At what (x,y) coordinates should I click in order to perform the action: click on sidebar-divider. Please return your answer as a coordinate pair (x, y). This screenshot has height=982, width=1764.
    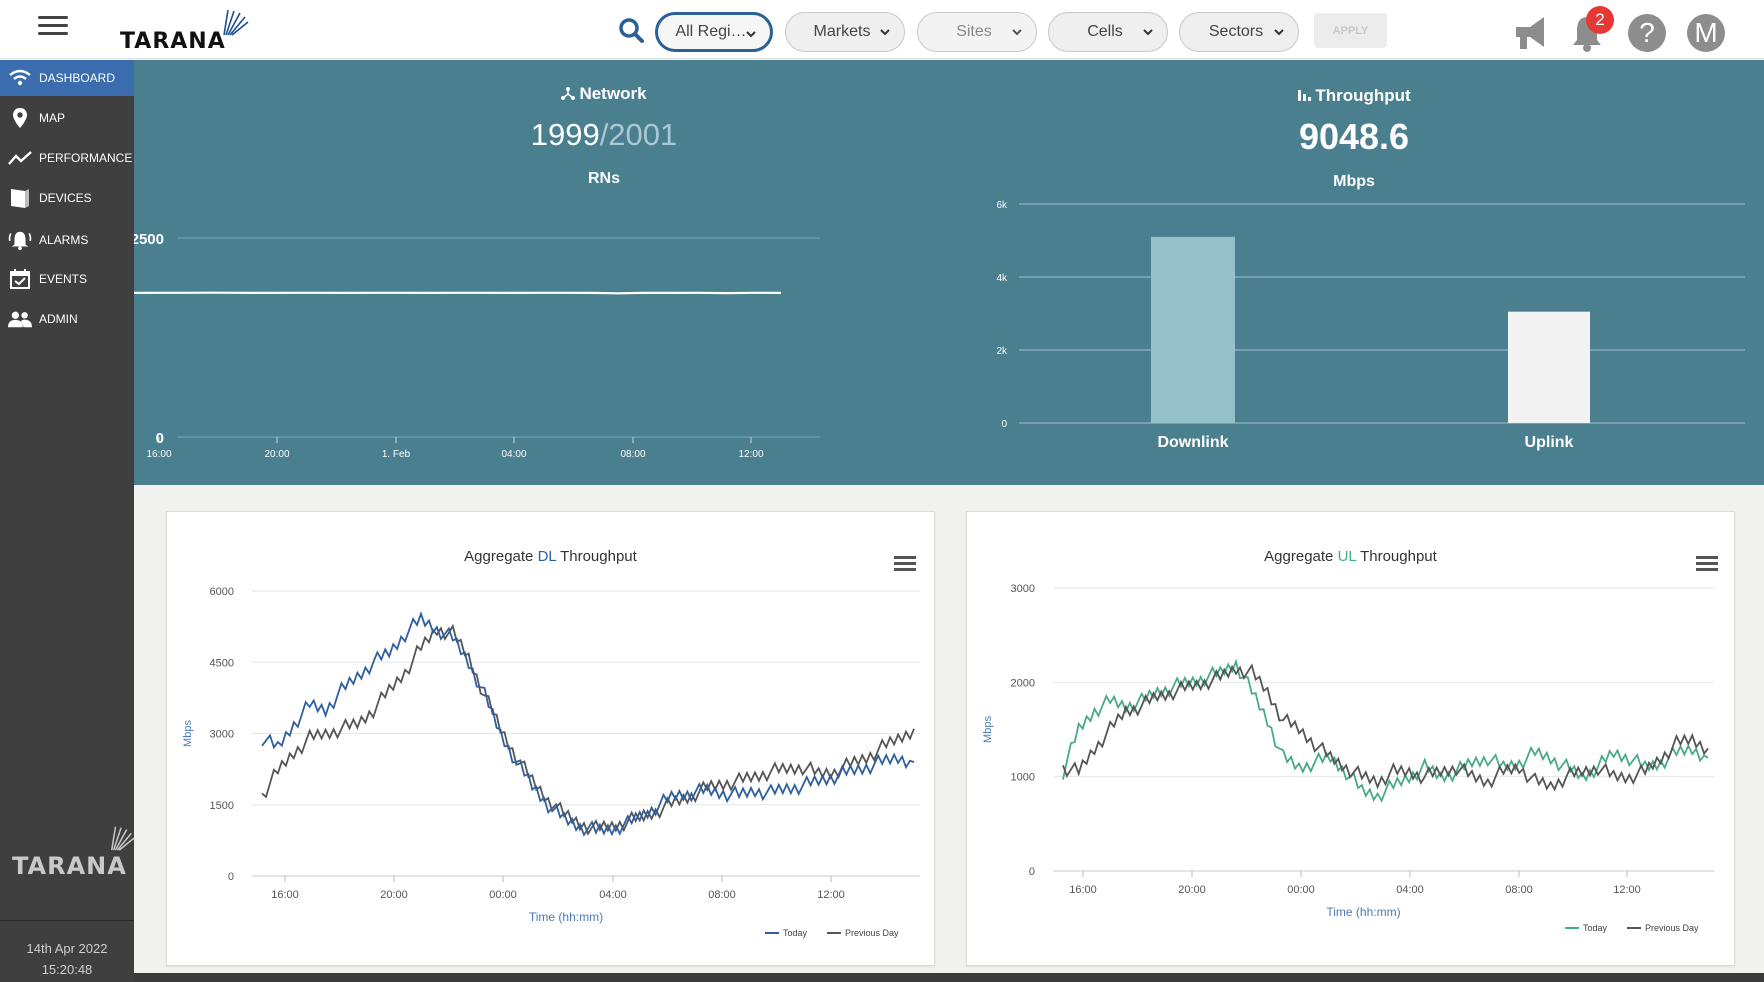
    Looking at the image, I should click on (67, 920).